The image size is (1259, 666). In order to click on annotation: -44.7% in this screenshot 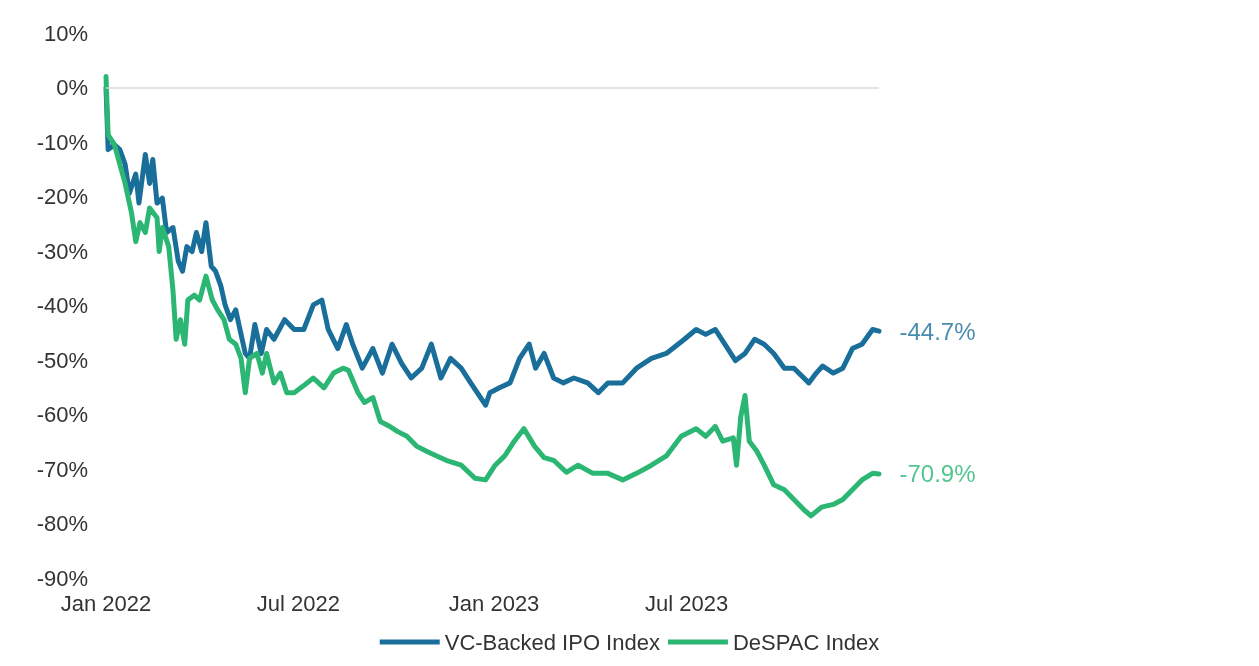, I will do `click(937, 331)`.